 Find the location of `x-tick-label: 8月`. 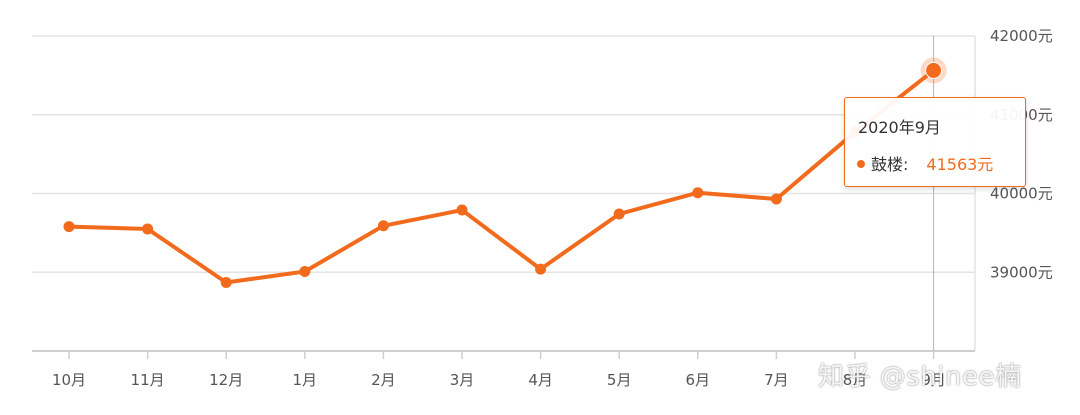

x-tick-label: 8月 is located at coordinates (855, 380).